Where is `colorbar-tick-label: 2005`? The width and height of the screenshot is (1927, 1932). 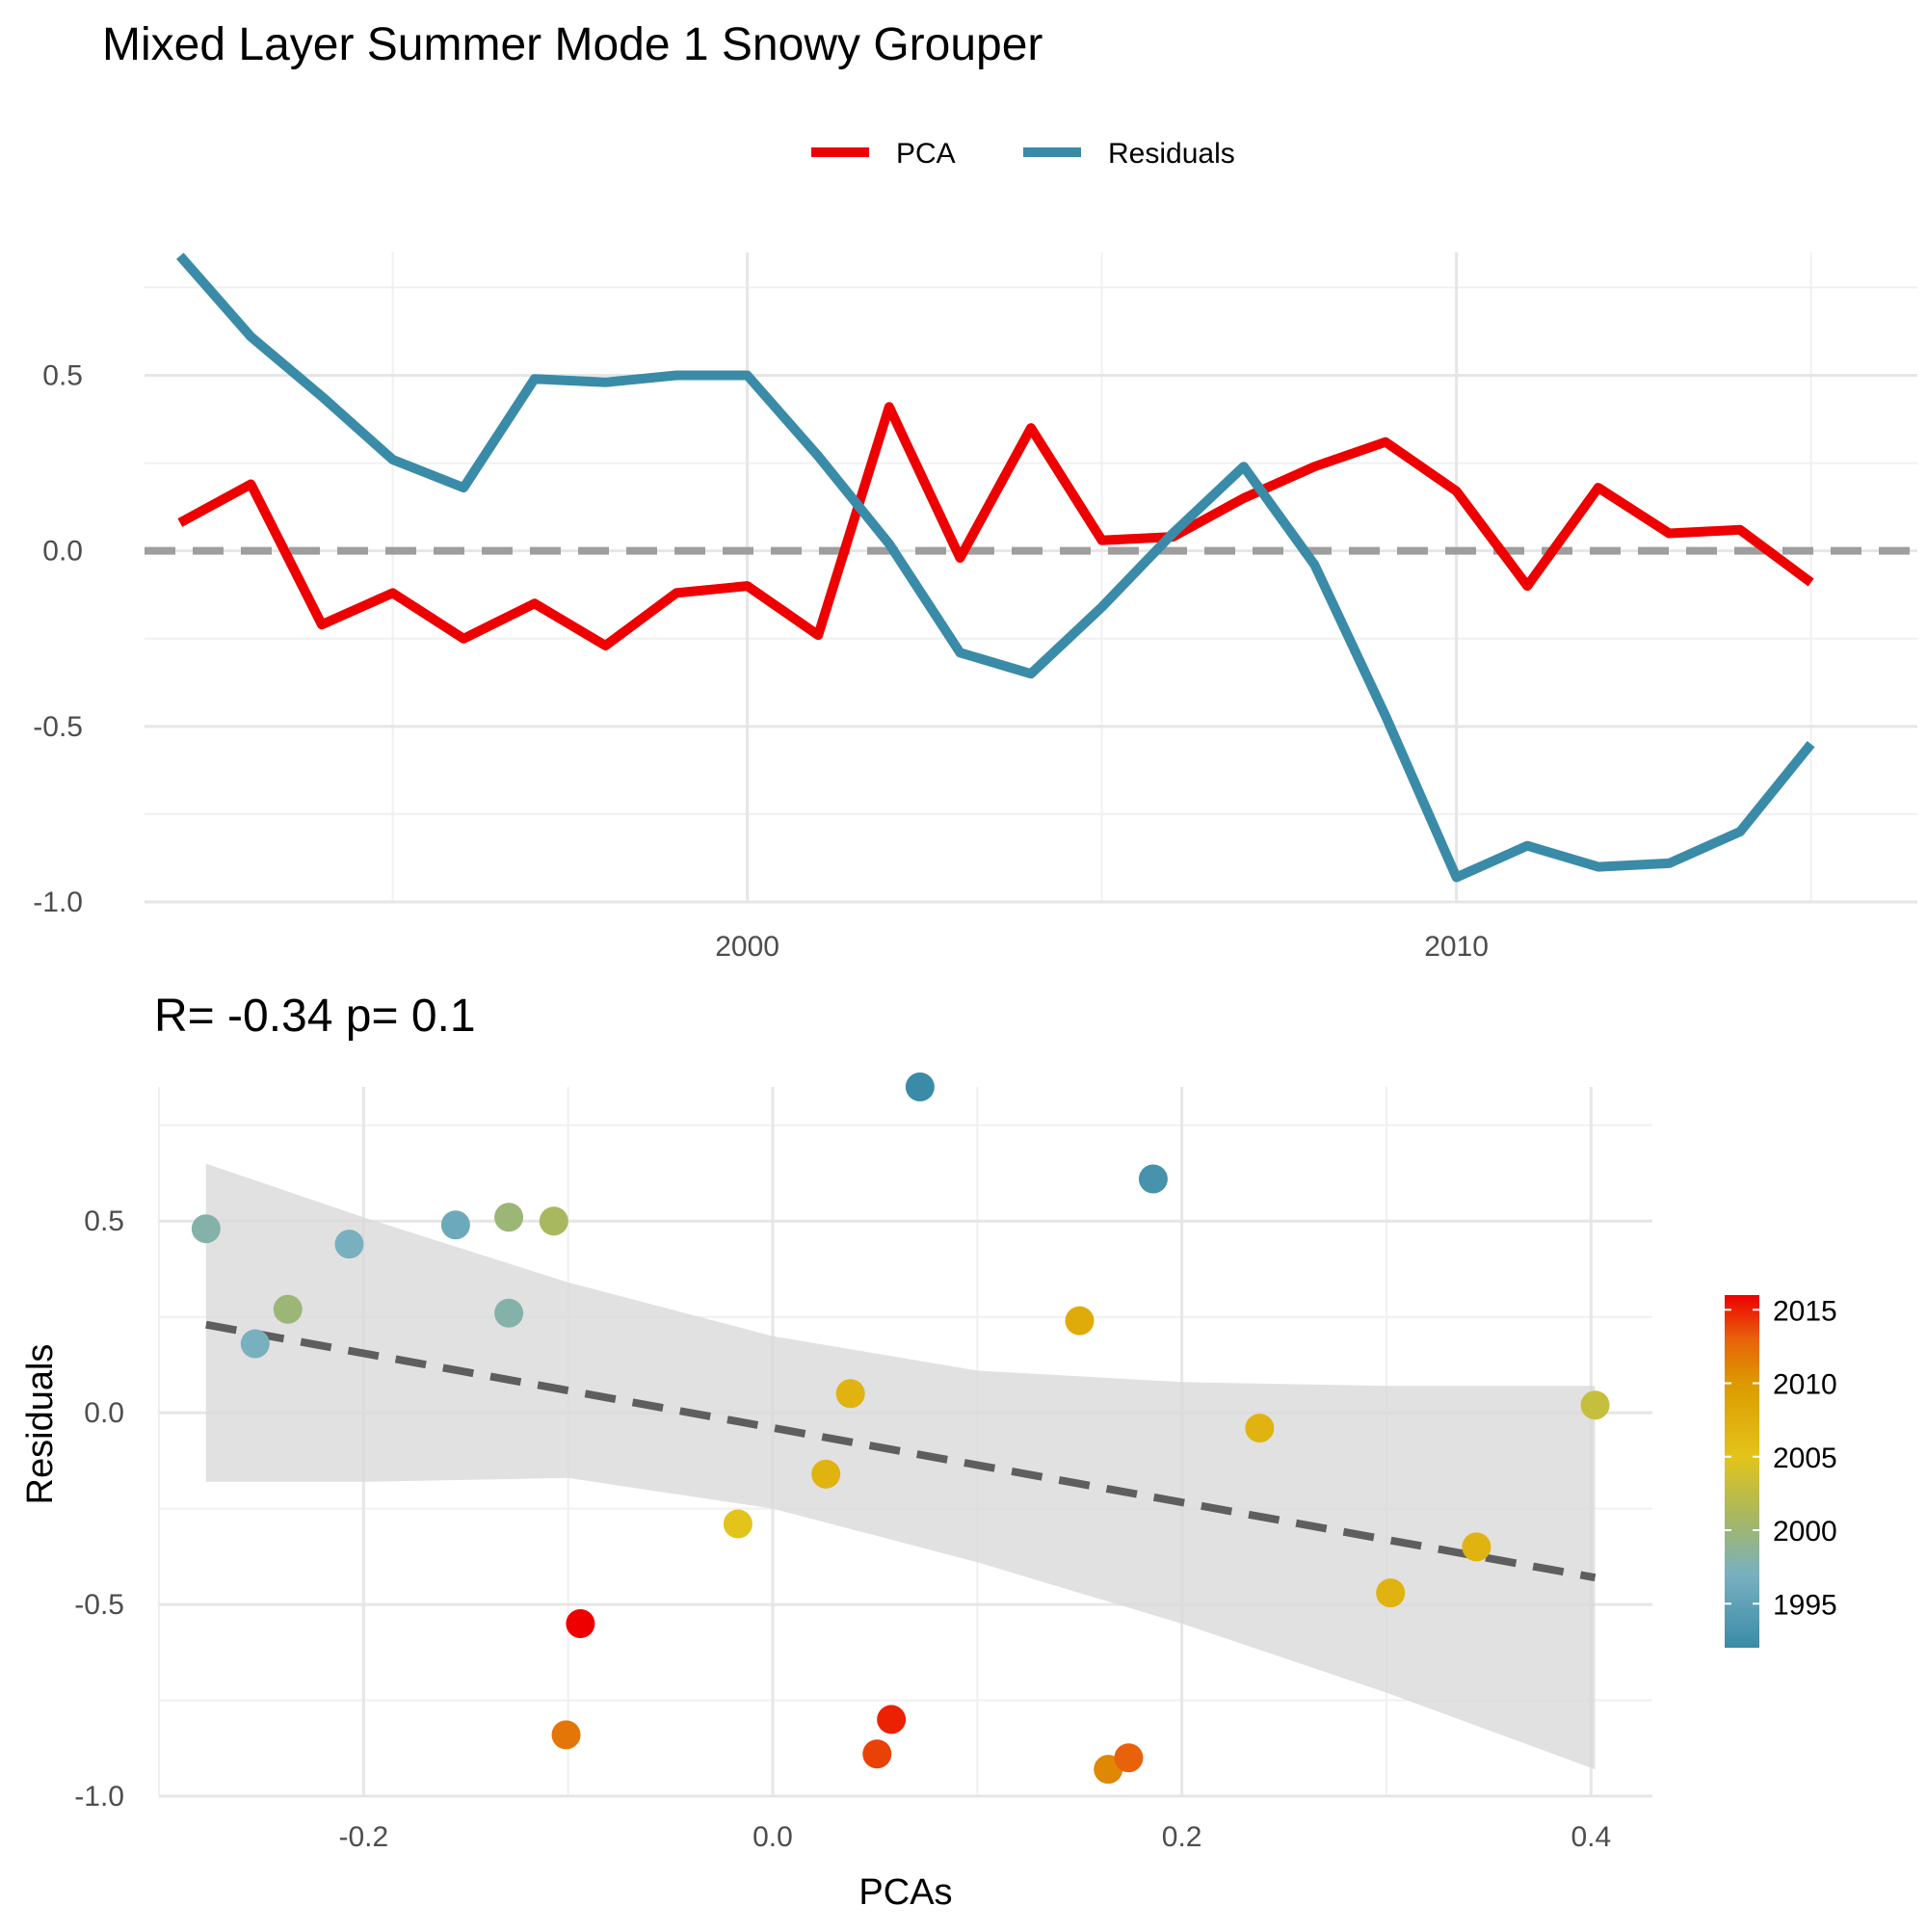
colorbar-tick-label: 2005 is located at coordinates (1805, 1458).